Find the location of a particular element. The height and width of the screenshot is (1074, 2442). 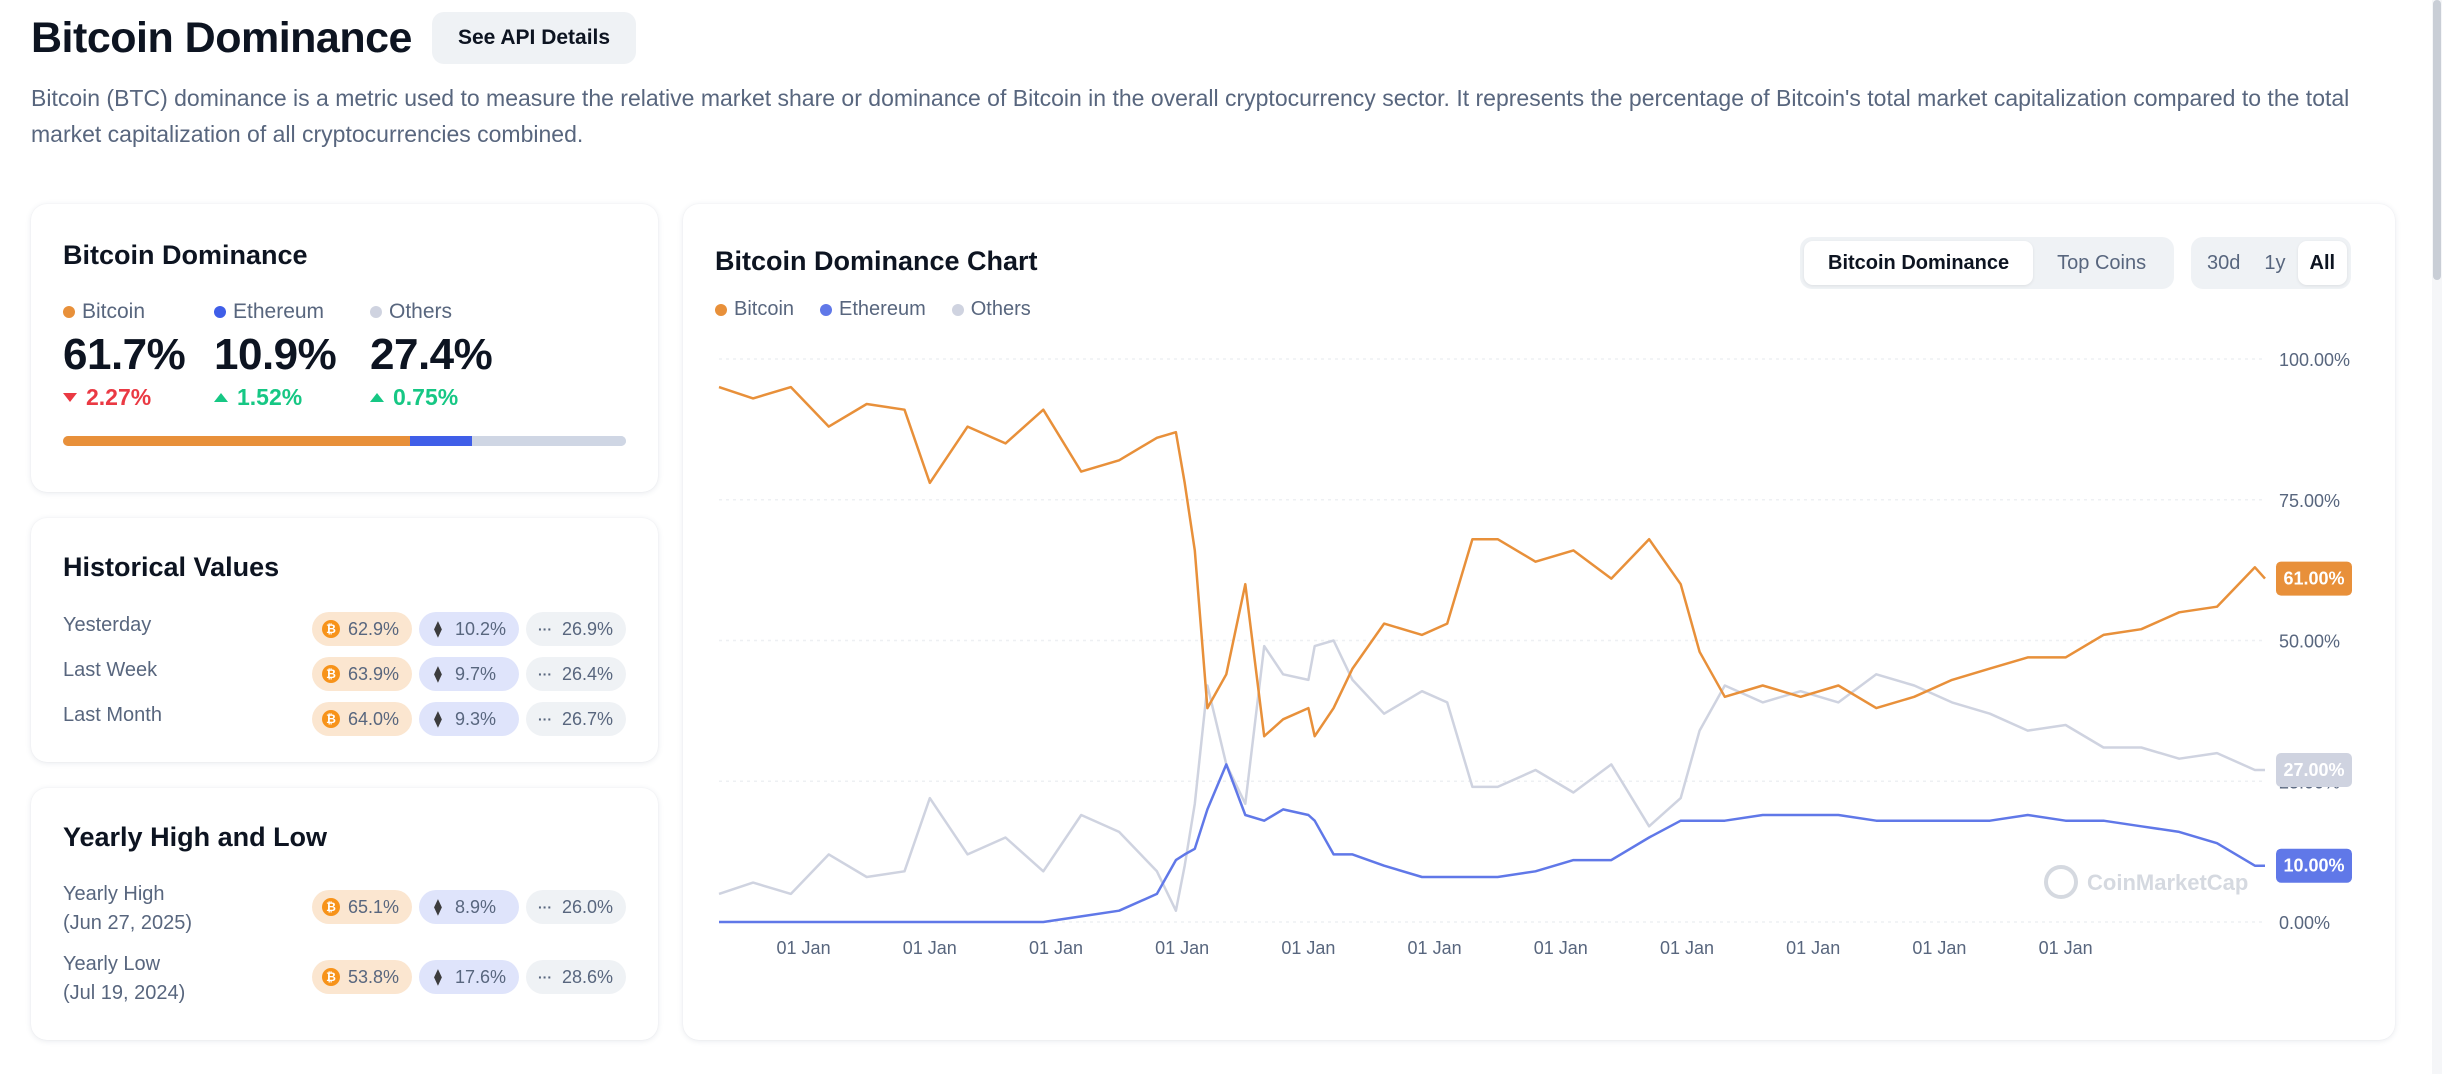

legend-item-bitcoin: Bitcoin is located at coordinates (754, 309).